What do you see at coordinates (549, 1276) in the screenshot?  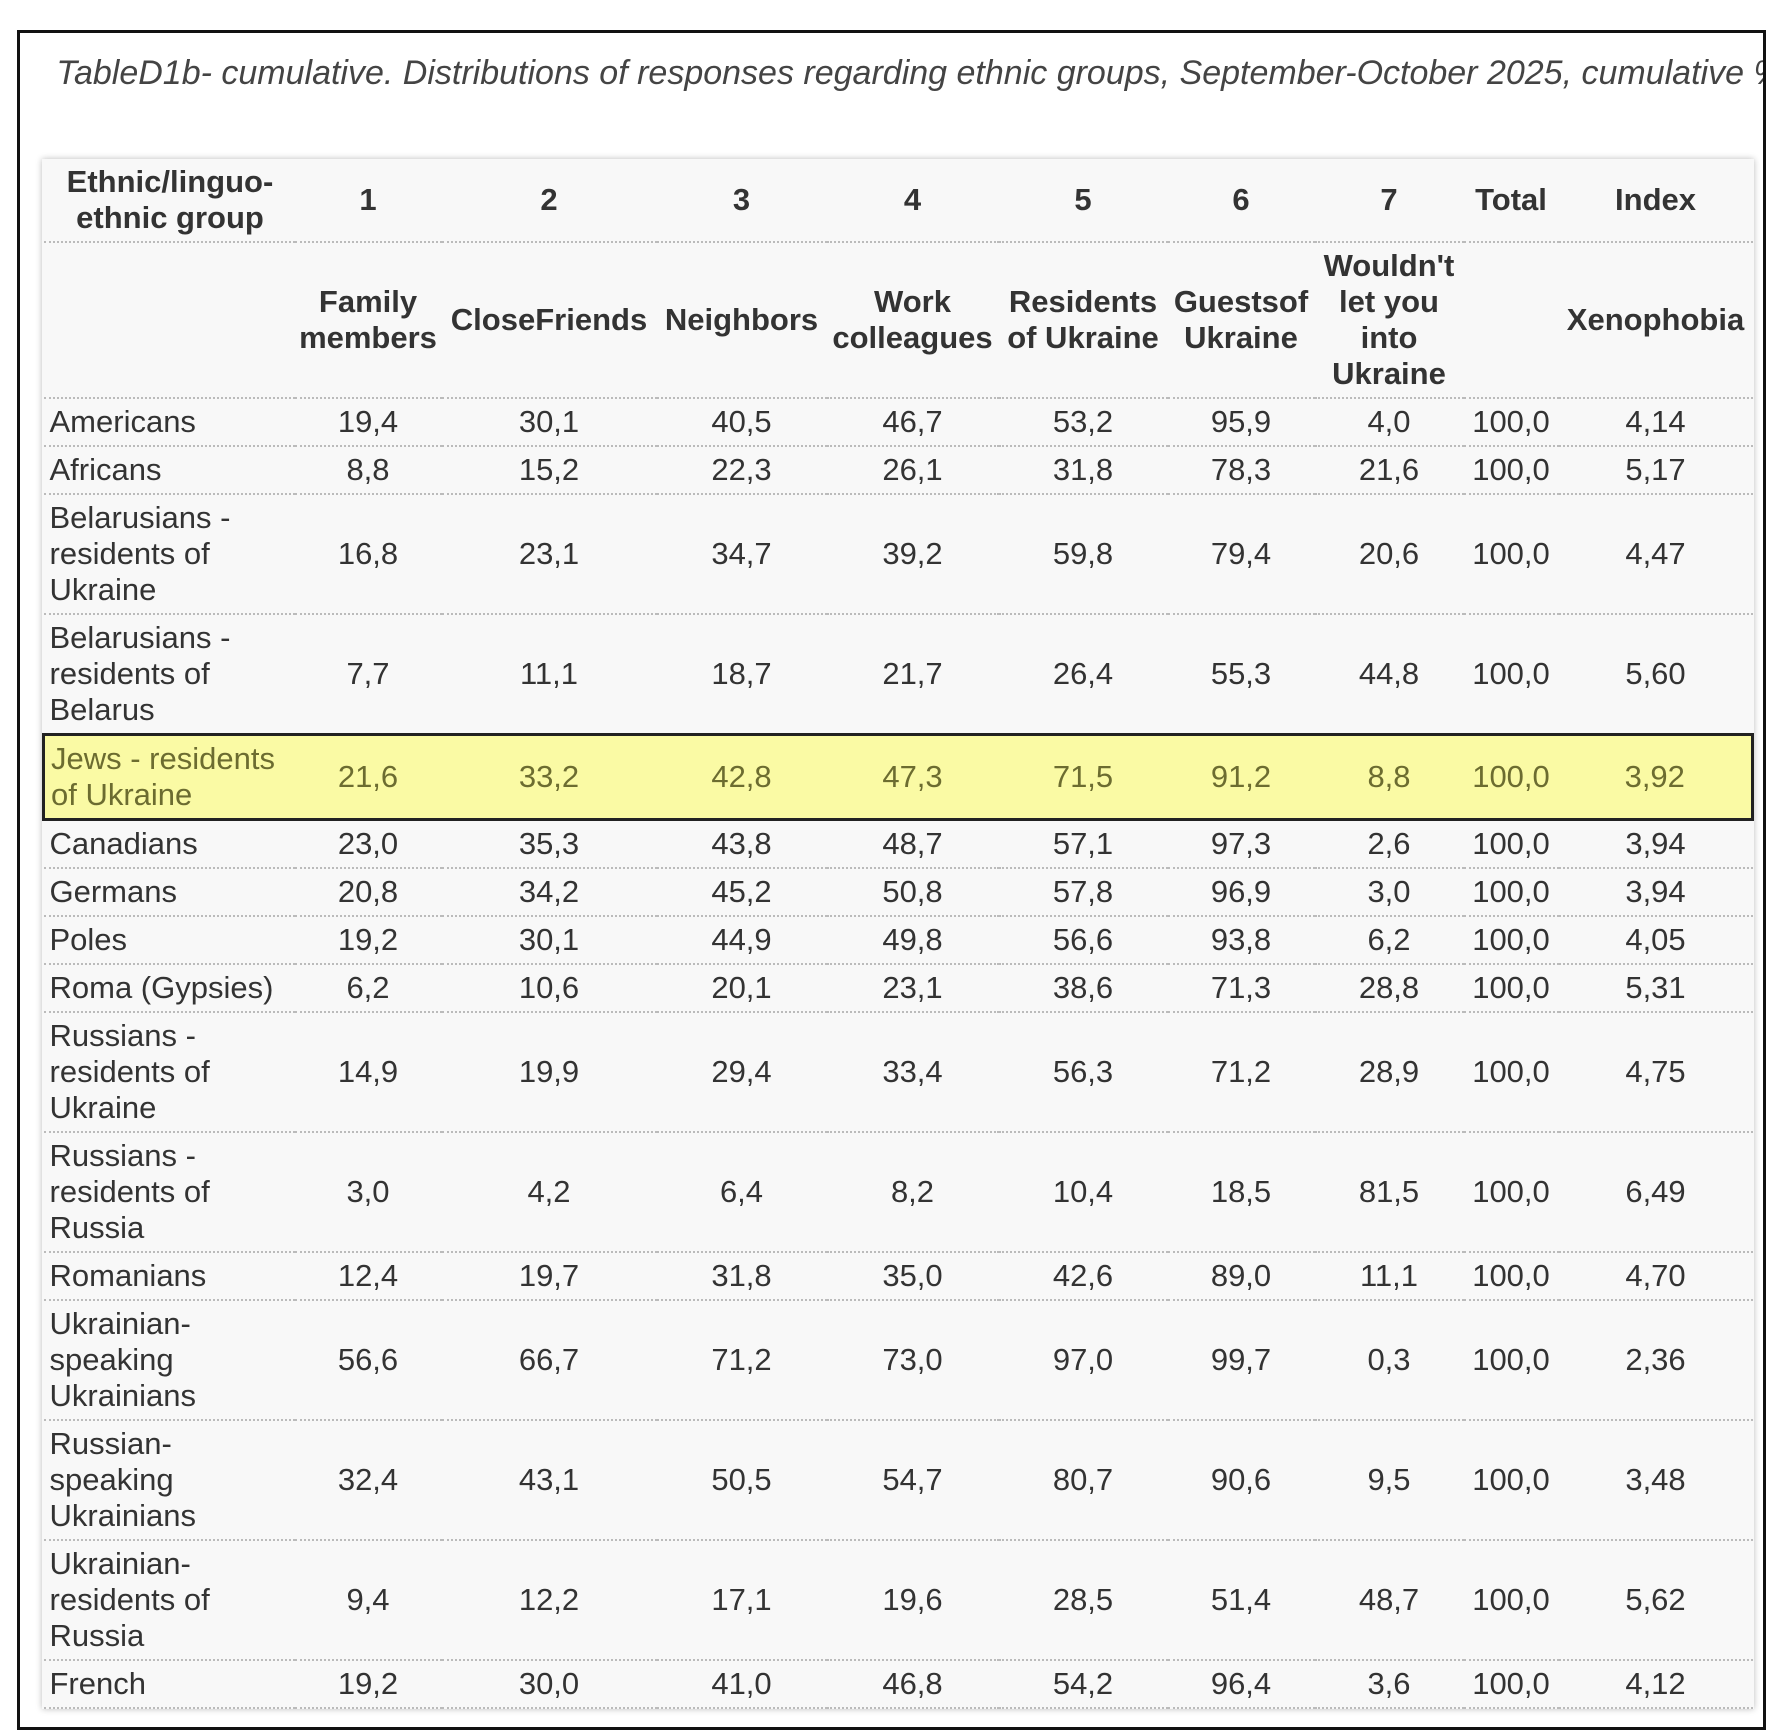 I see `cell: 19,7` at bounding box center [549, 1276].